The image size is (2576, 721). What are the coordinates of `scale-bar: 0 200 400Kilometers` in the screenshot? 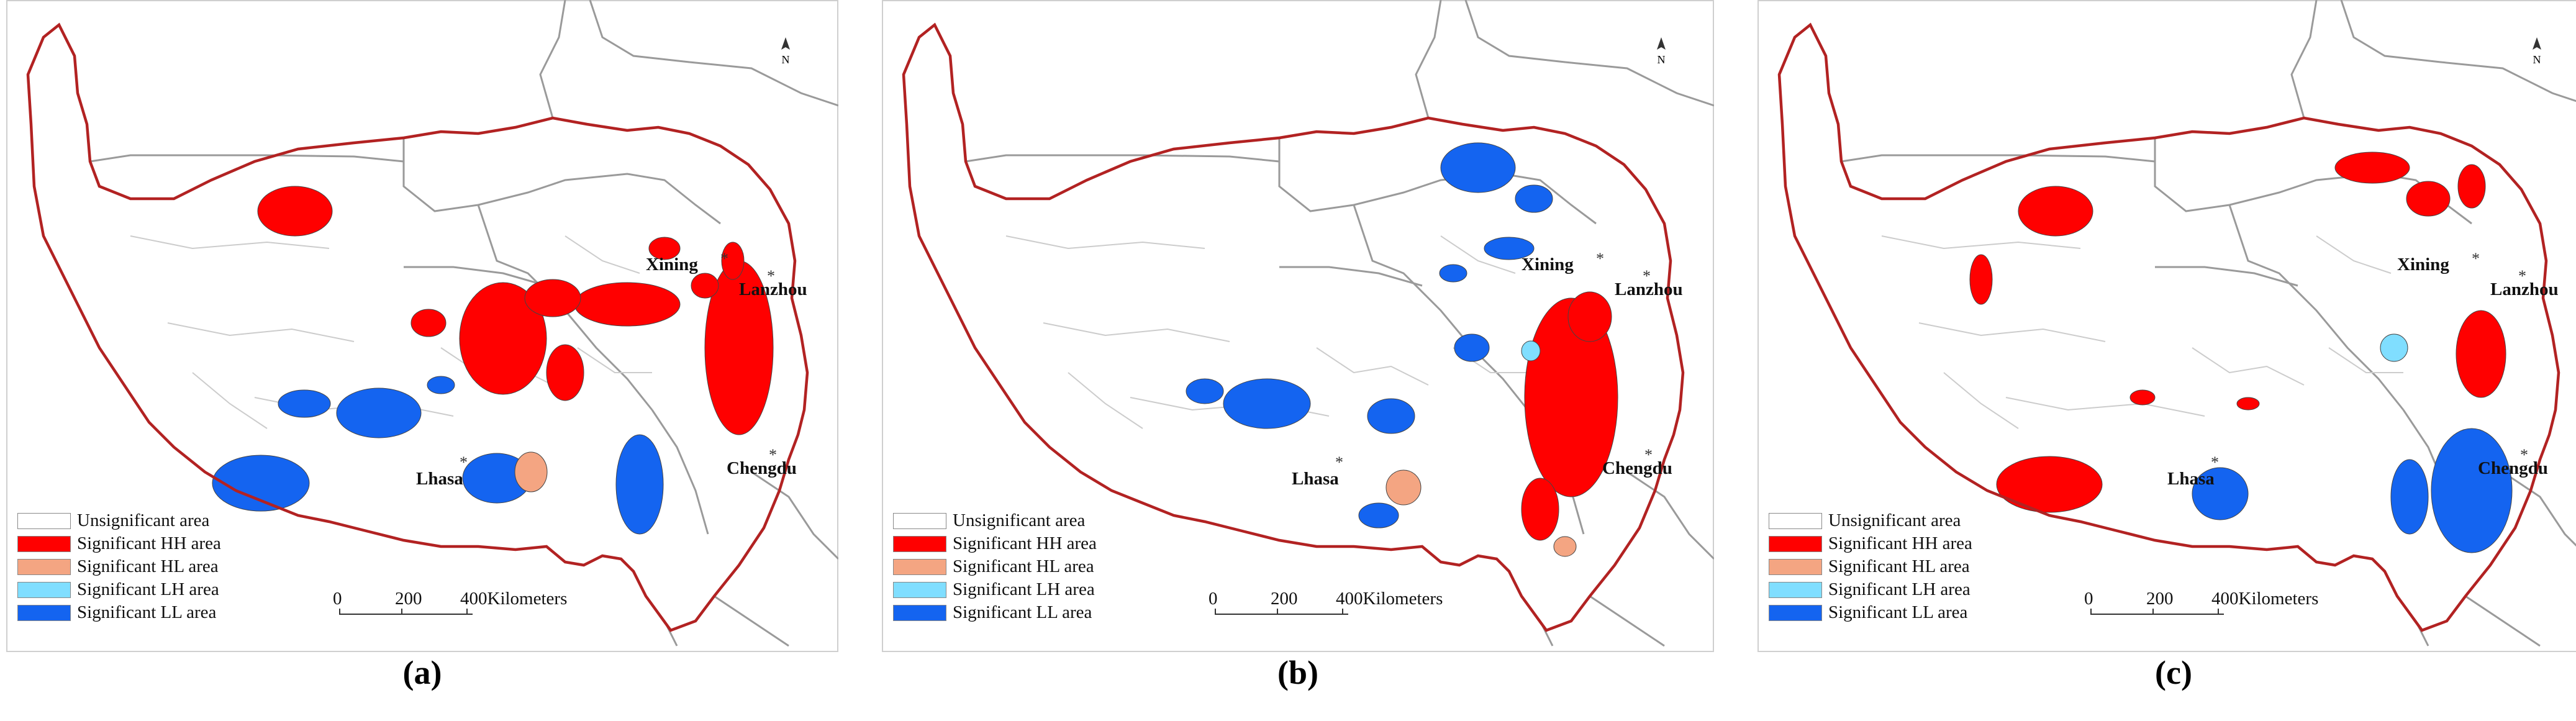 It's located at (2214, 607).